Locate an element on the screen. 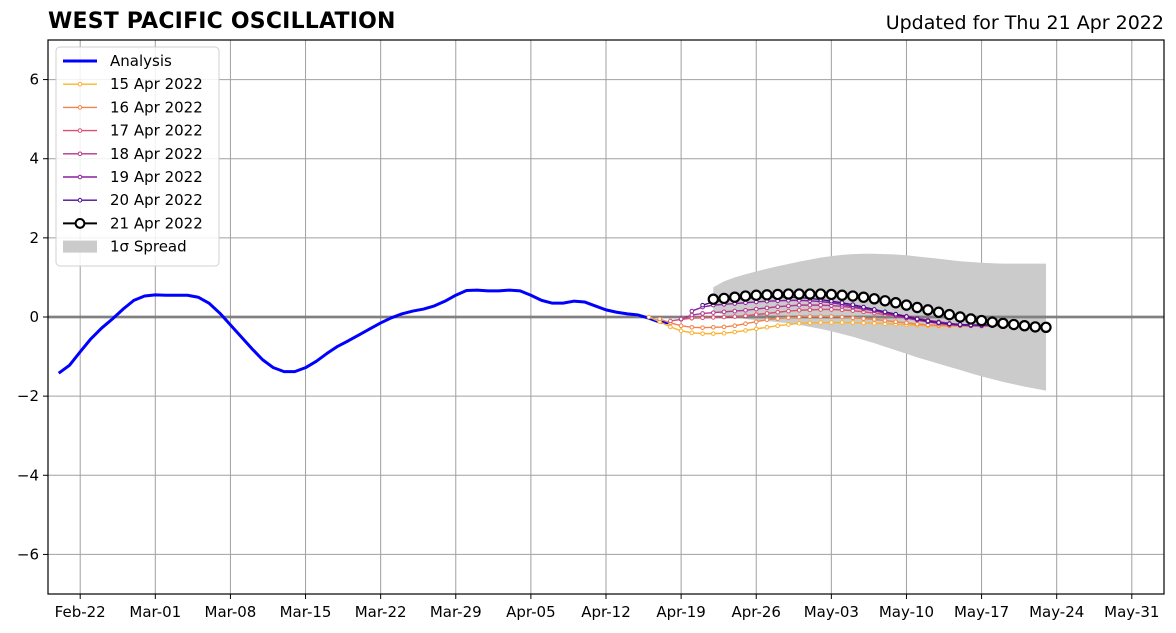  chart-title: WEST PACIFIC OSCILLATION is located at coordinates (222, 21).